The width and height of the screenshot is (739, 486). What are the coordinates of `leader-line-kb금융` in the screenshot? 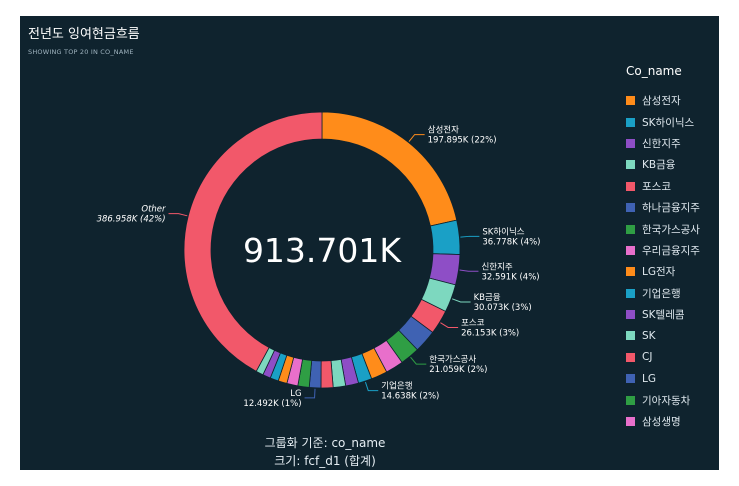 It's located at (461, 300).